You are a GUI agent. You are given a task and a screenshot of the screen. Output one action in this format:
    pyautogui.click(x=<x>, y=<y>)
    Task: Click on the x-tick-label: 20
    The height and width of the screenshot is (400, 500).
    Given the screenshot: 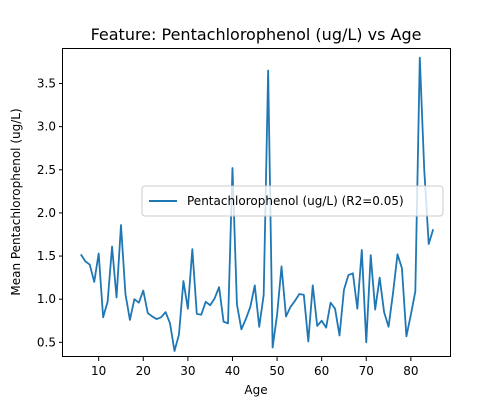 What is the action you would take?
    pyautogui.click(x=143, y=371)
    